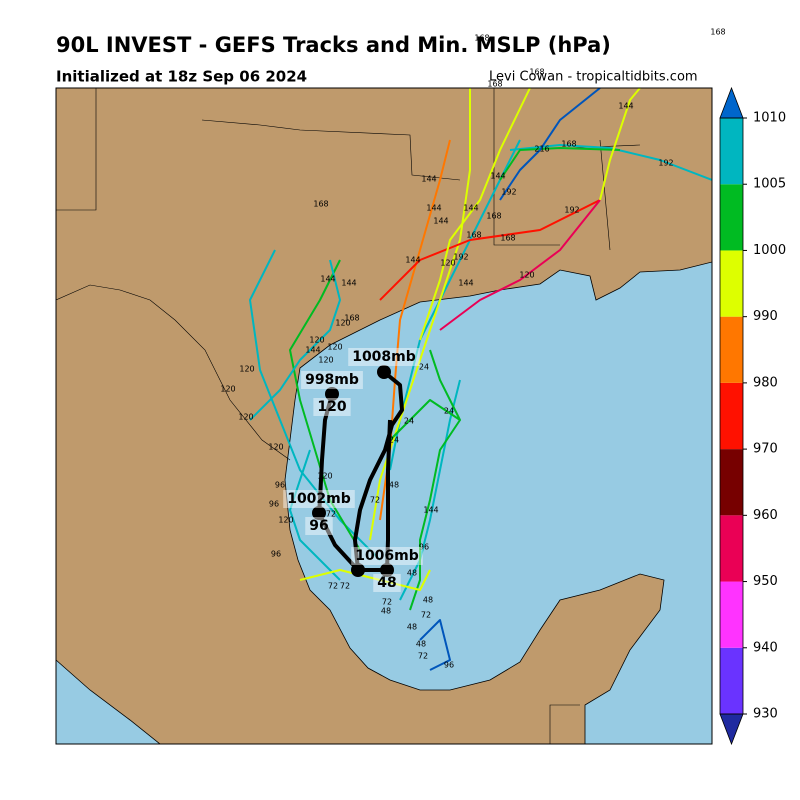  What do you see at coordinates (765, 382) in the screenshot?
I see `colorbar-label: 980` at bounding box center [765, 382].